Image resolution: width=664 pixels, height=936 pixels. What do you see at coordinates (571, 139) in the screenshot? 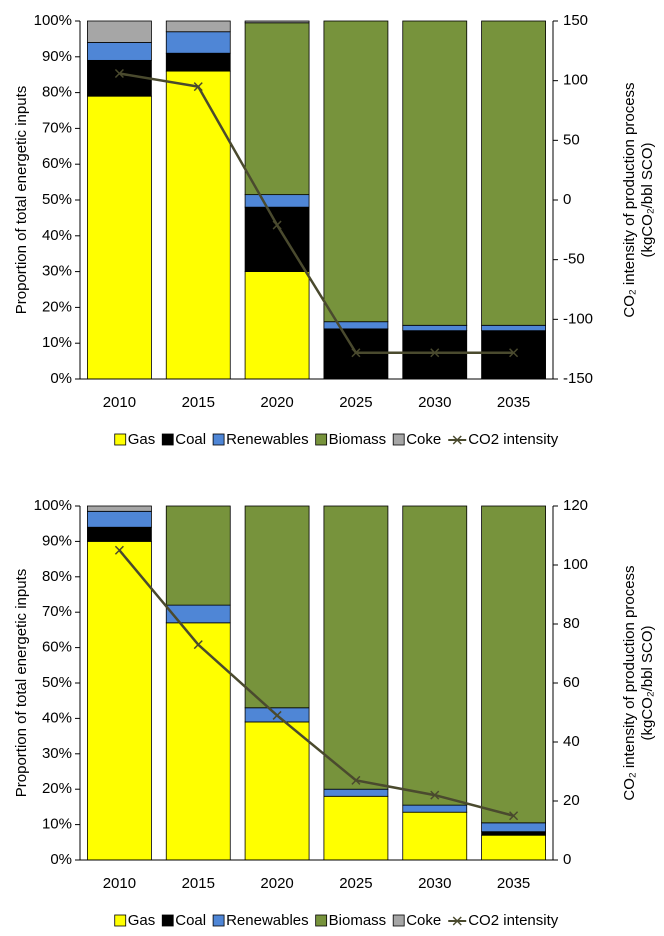
I see `y2-tick-label: 50` at bounding box center [571, 139].